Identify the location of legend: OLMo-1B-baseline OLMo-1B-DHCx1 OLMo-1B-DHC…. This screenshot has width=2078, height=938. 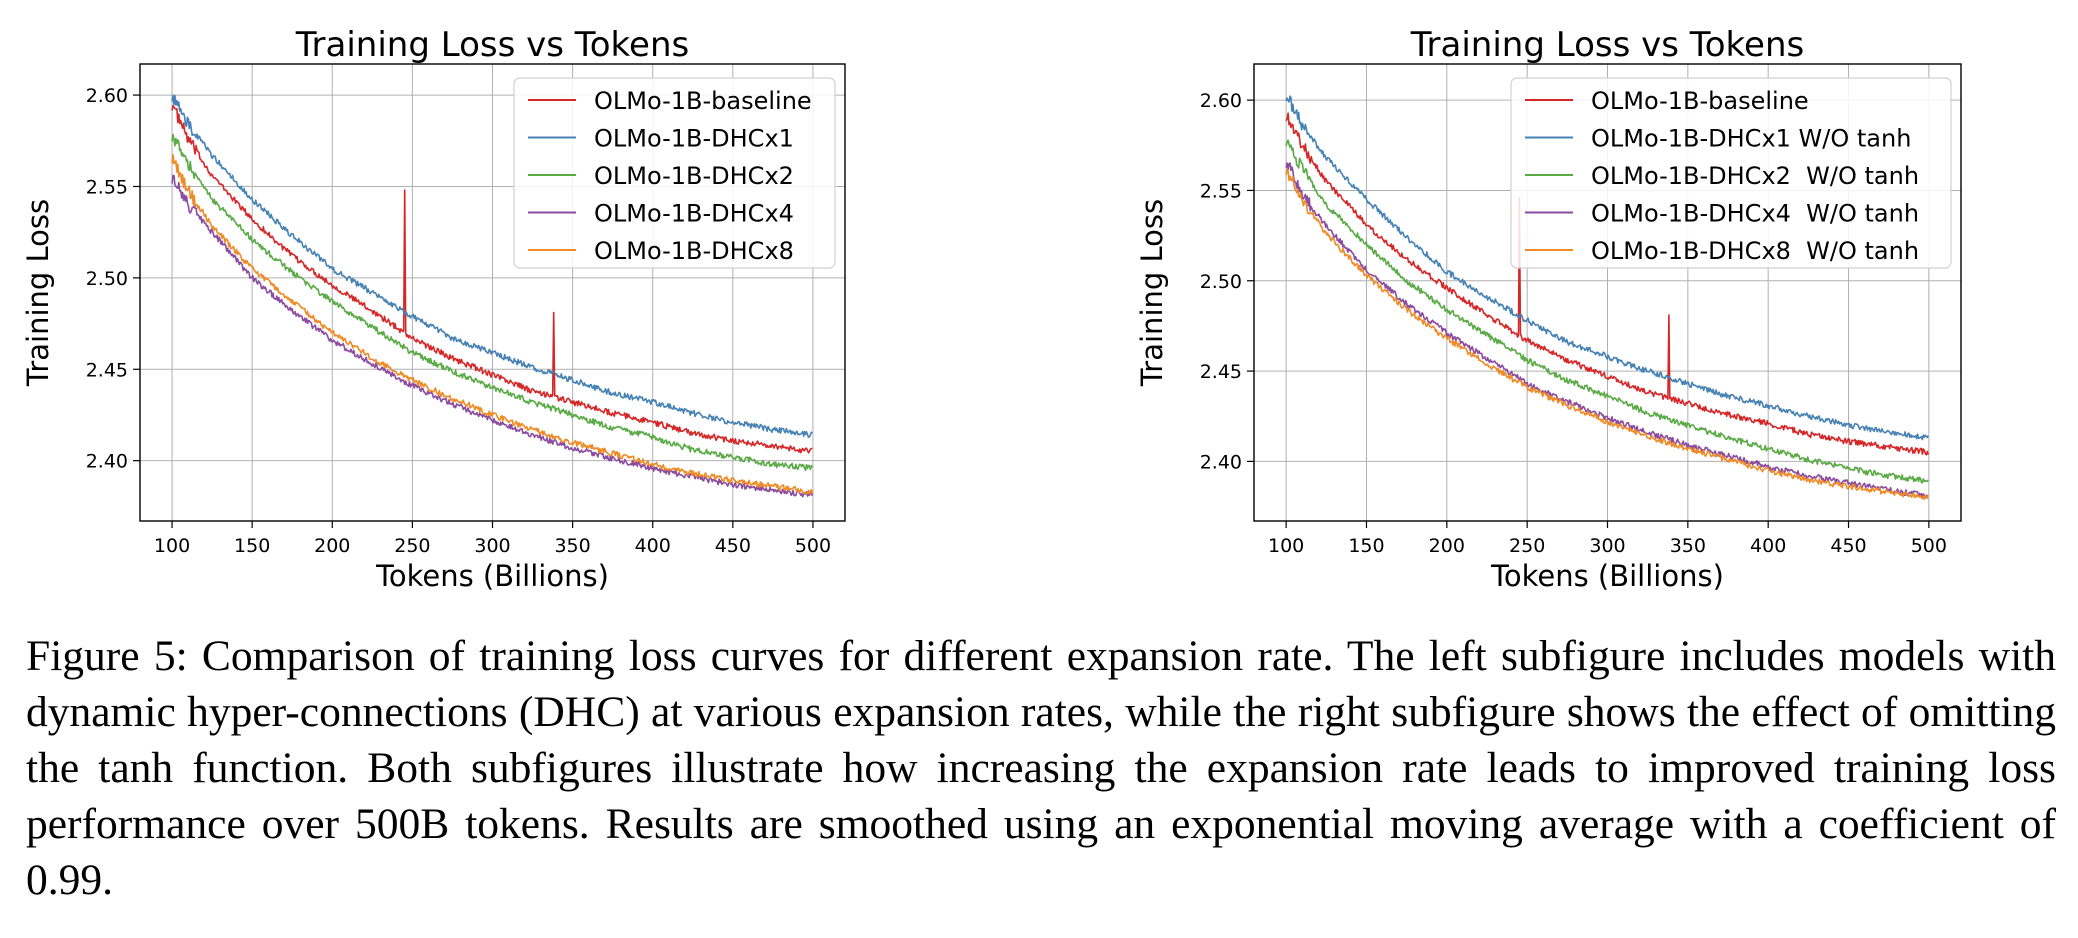
(674, 173).